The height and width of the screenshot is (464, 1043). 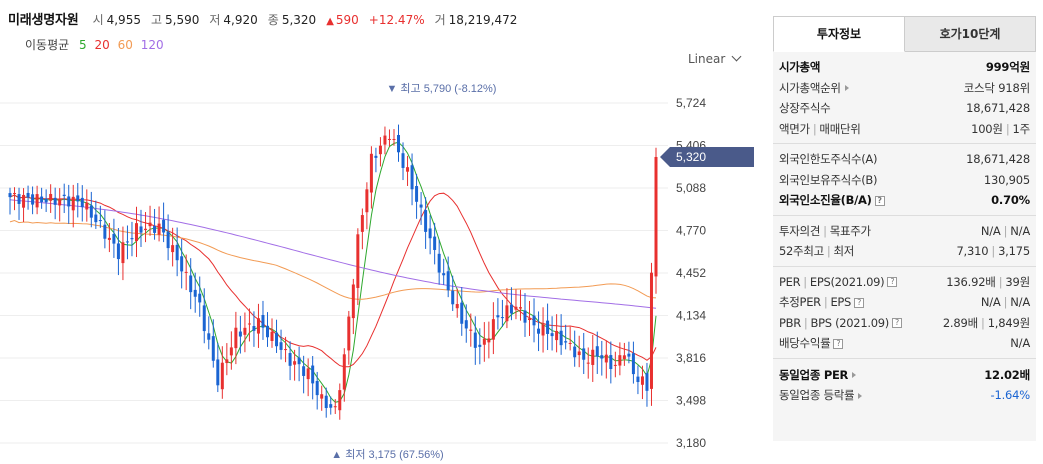 What do you see at coordinates (800, 67) in the screenshot?
I see `market-cap-label: 시가총액` at bounding box center [800, 67].